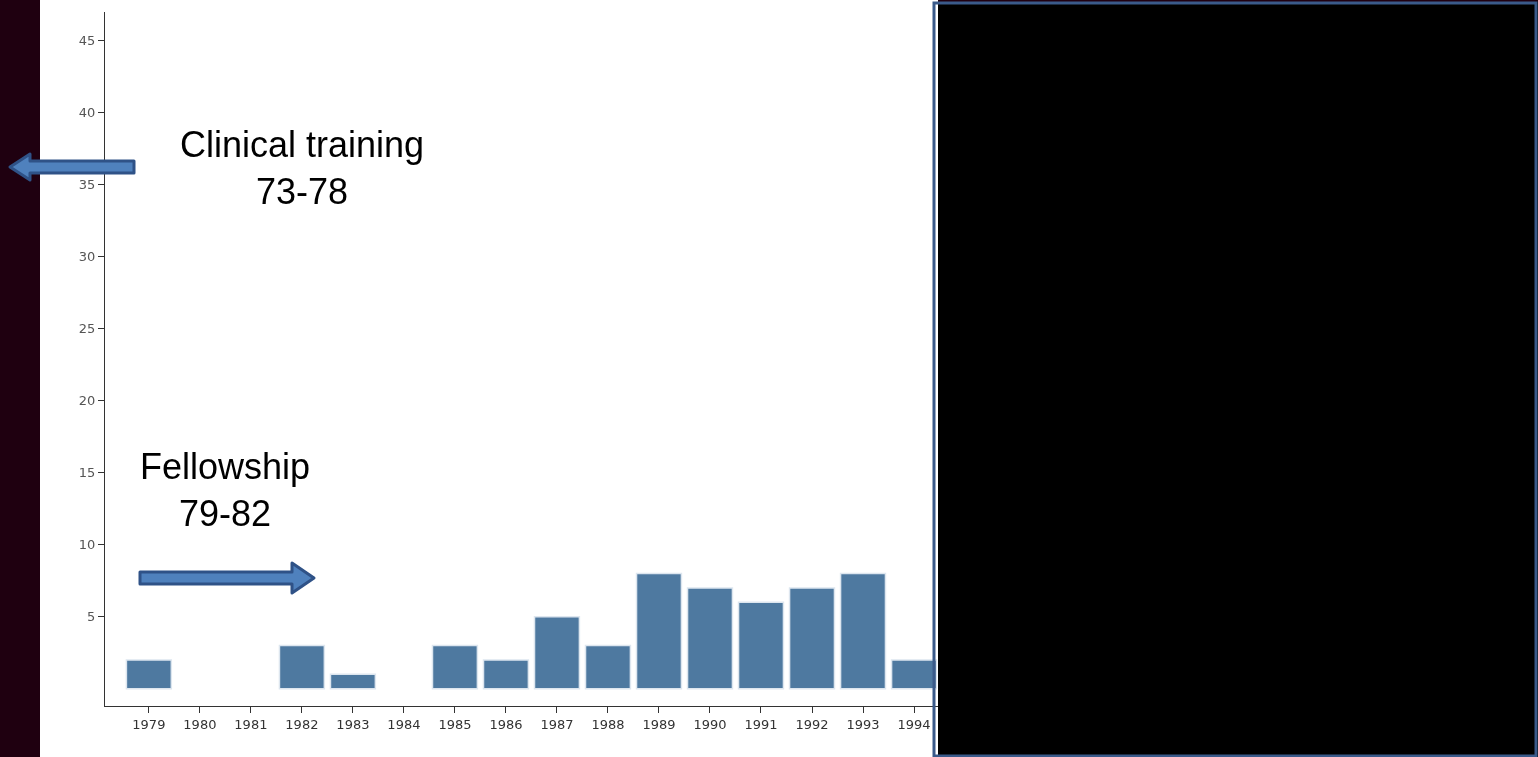 Image resolution: width=1538 pixels, height=757 pixels. Describe the element at coordinates (608, 724) in the screenshot. I see `x-tick-label: 1988` at that location.